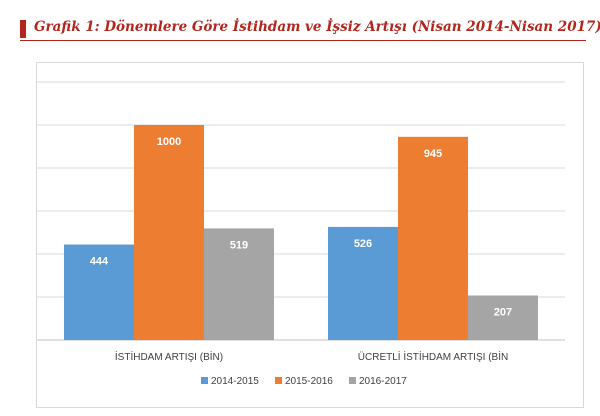  What do you see at coordinates (309, 381) in the screenshot?
I see `legend-label: 2015-2016` at bounding box center [309, 381].